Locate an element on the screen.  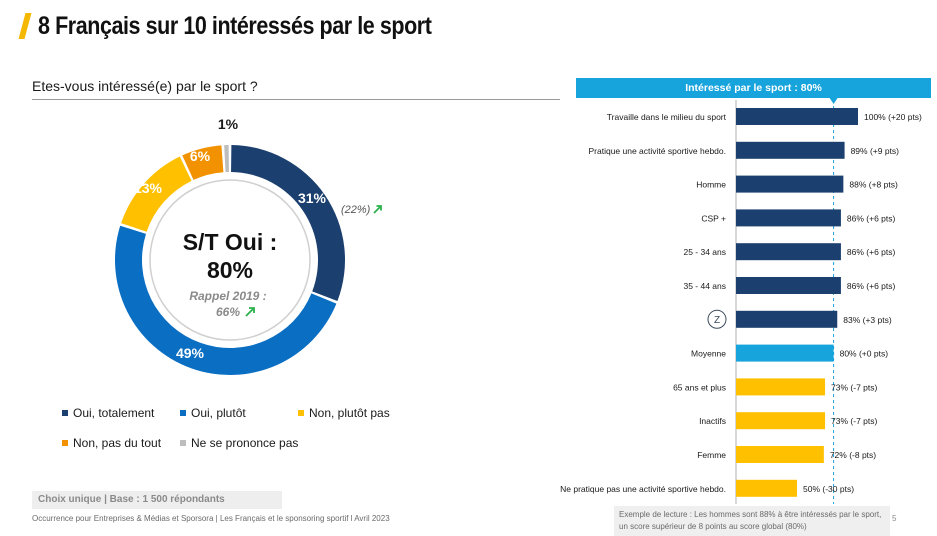
bar-category-label-8: 65 ans et plus is located at coordinates (699, 387).